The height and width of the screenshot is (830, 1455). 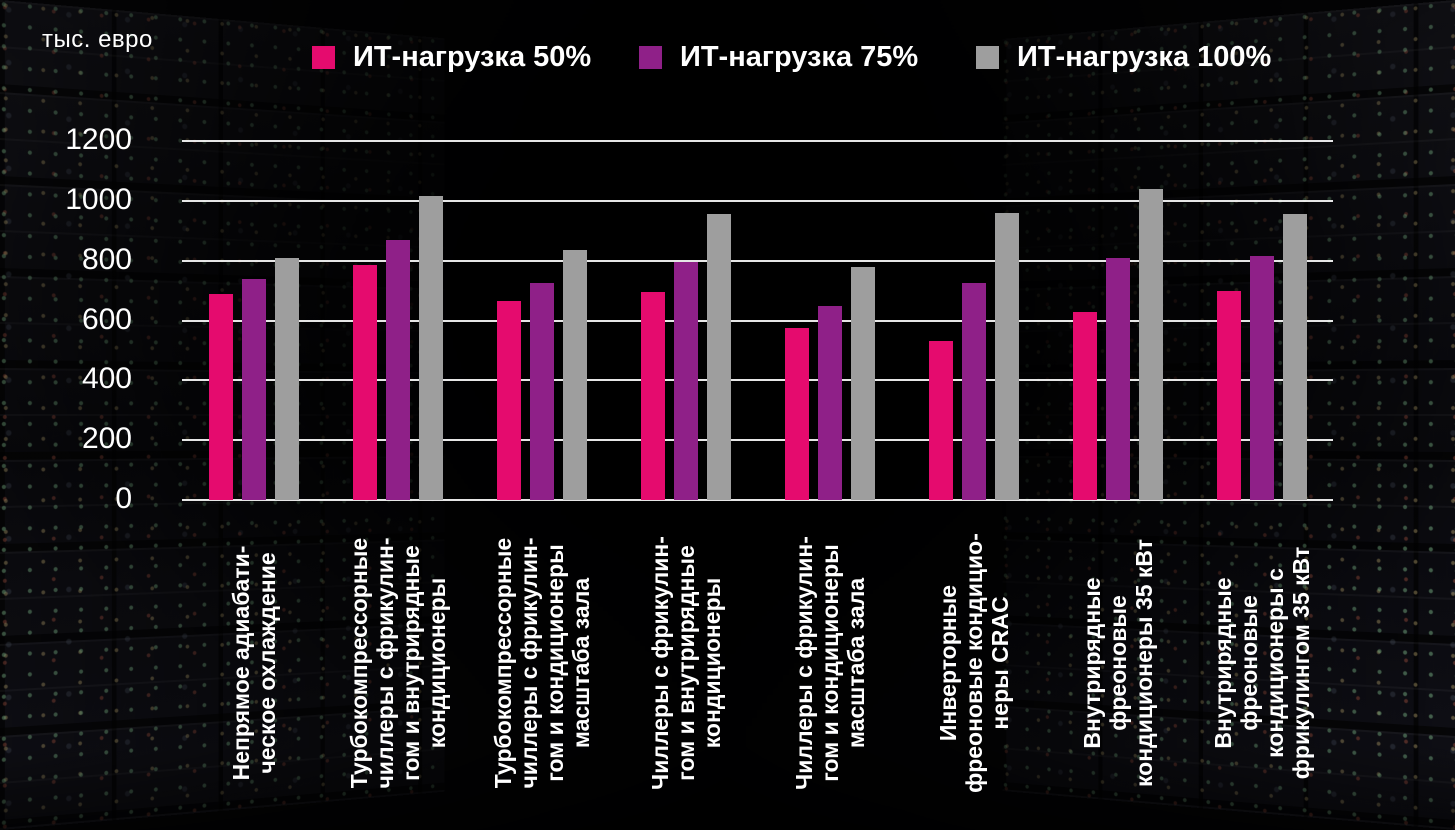 I want to click on legend-item-100: ИТ-нагрузка 100%, so click(x=1123, y=57).